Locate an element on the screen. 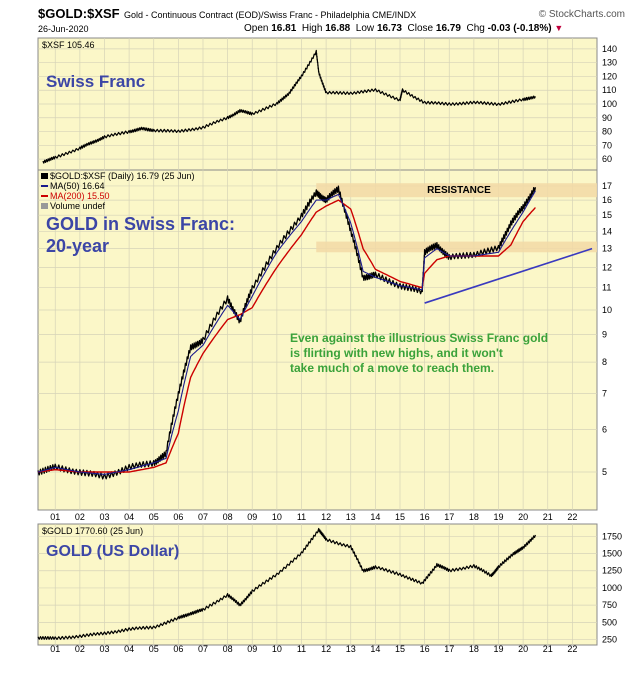  close-value: 16.79 is located at coordinates (448, 28).